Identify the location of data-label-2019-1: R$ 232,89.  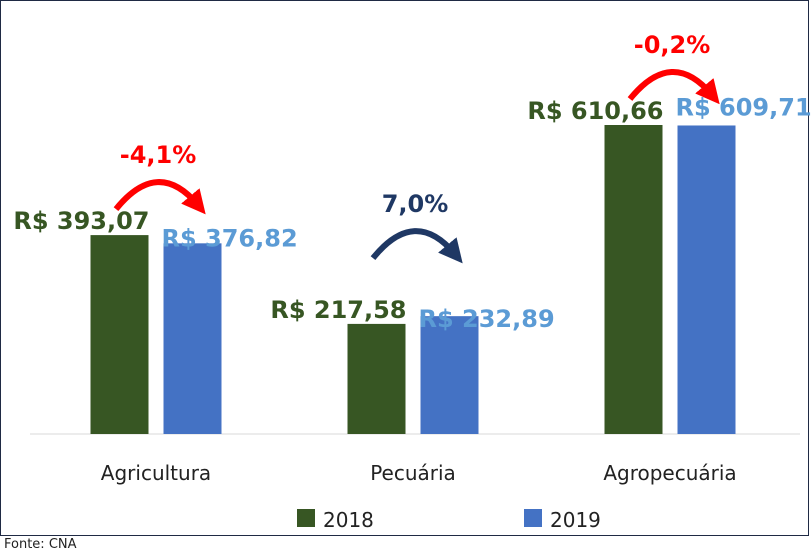
(487, 319).